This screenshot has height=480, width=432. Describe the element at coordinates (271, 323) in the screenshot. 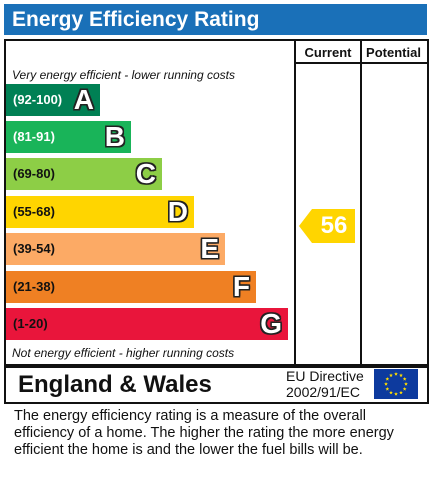

I see `band-letter: G` at that location.